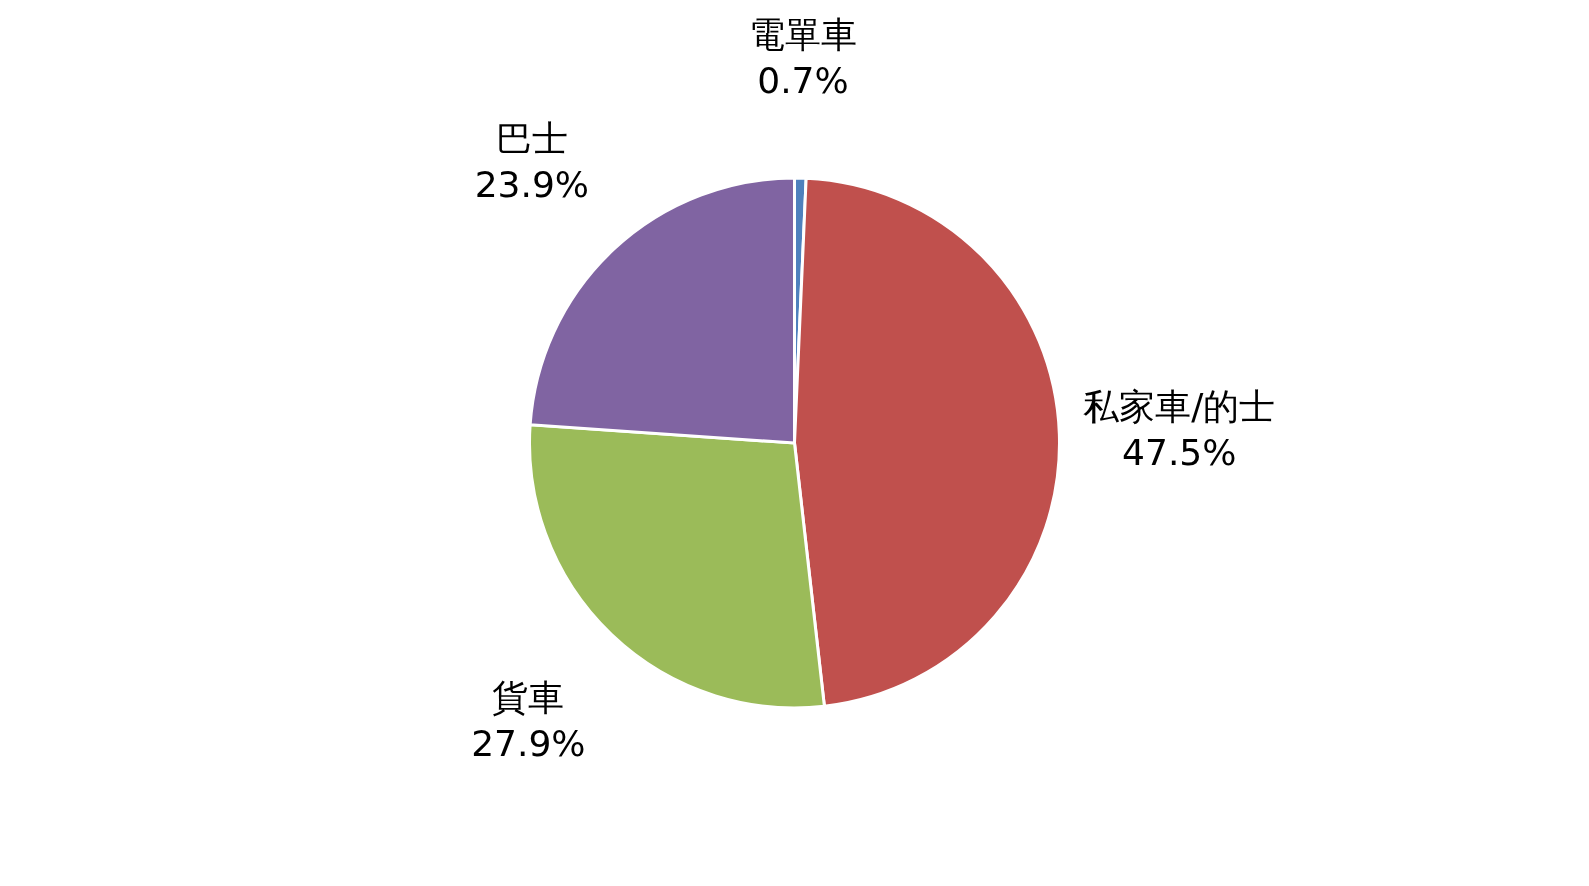 The image size is (1589, 886). What do you see at coordinates (532, 184) in the screenshot?
I see `data-label: 23.9%` at bounding box center [532, 184].